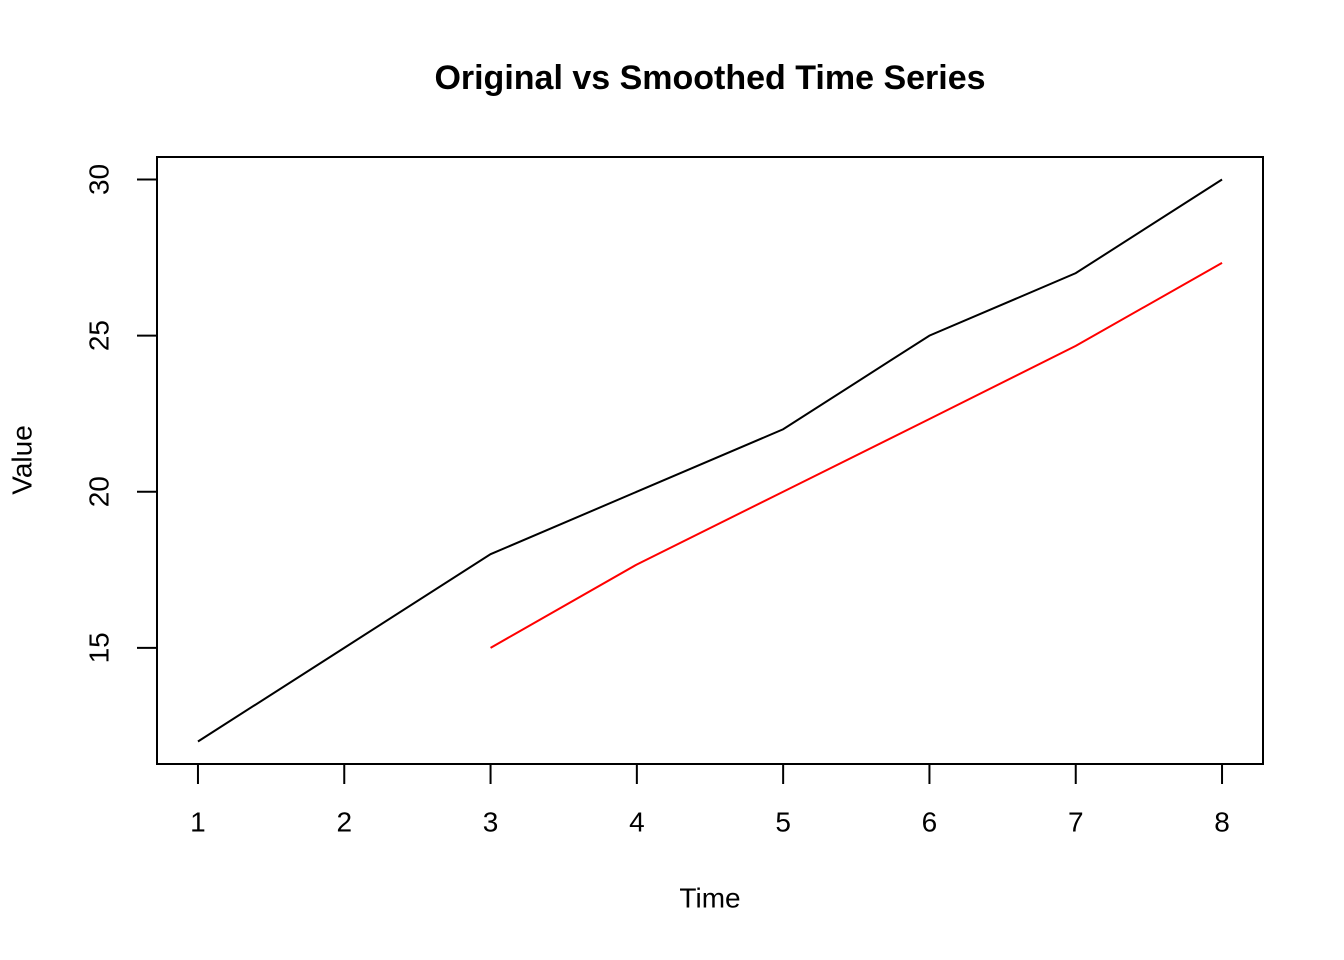  Describe the element at coordinates (930, 821) in the screenshot. I see `x-tick-label: 6` at that location.